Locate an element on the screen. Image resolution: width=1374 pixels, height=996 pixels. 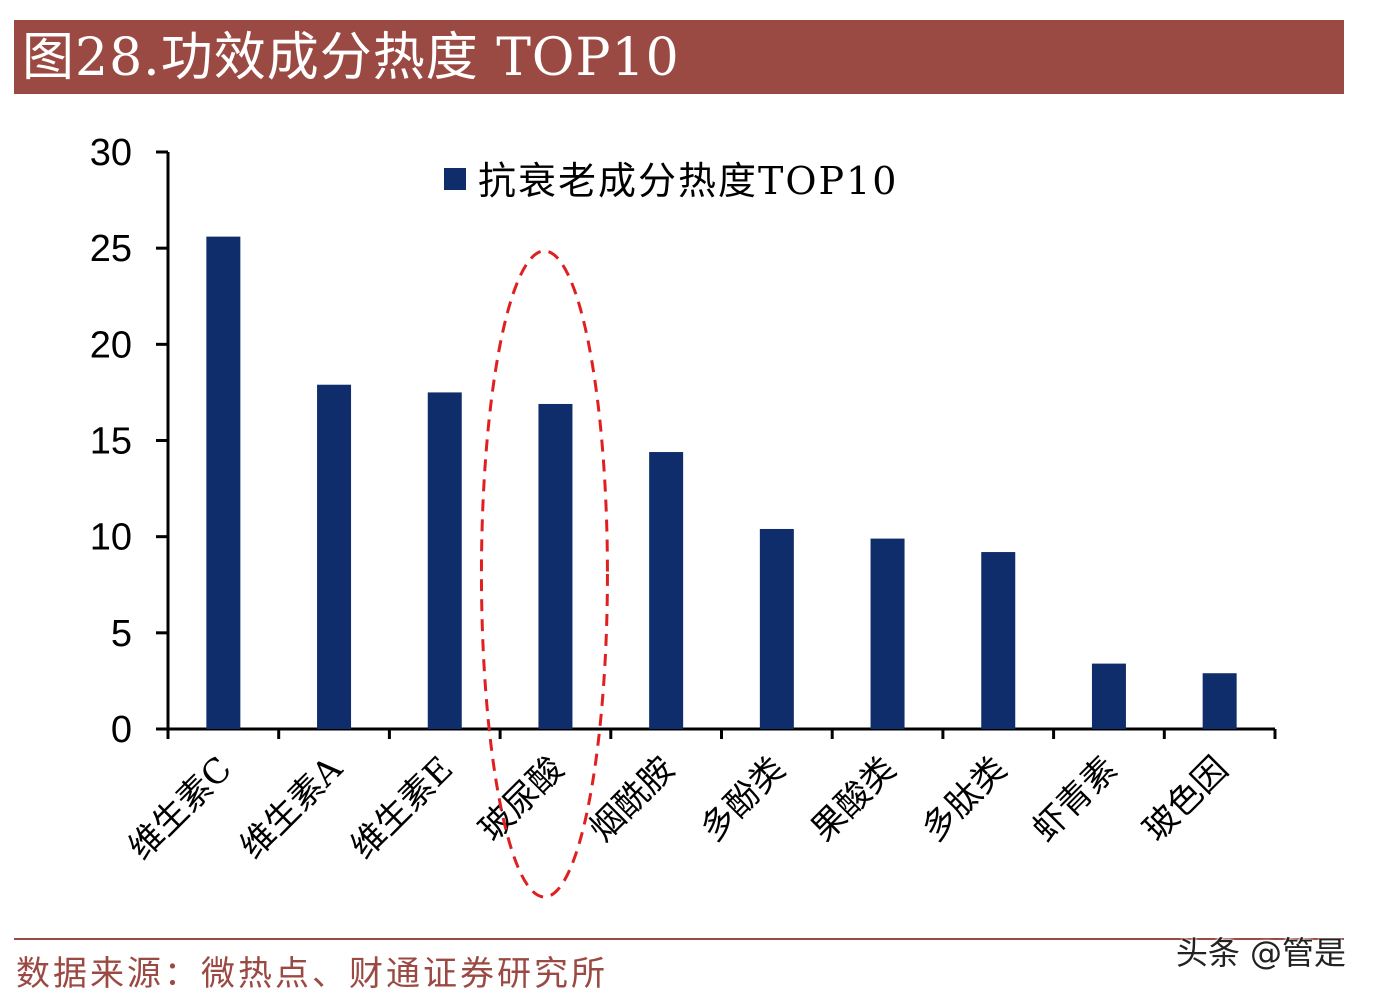
x-tick-label: 虾青素 is located at coordinates (1075, 799).